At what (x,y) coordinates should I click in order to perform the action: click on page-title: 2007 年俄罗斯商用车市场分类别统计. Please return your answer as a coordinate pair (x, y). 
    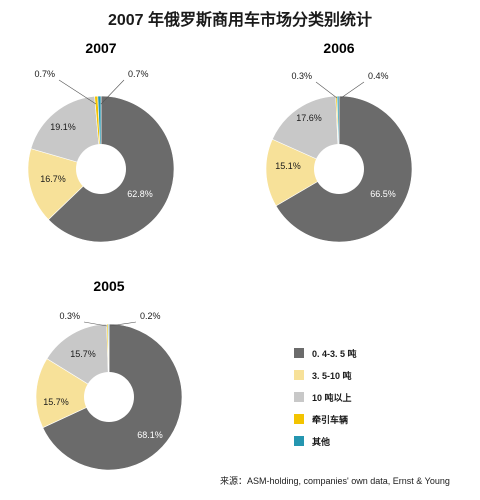
    Looking at the image, I should click on (240, 20).